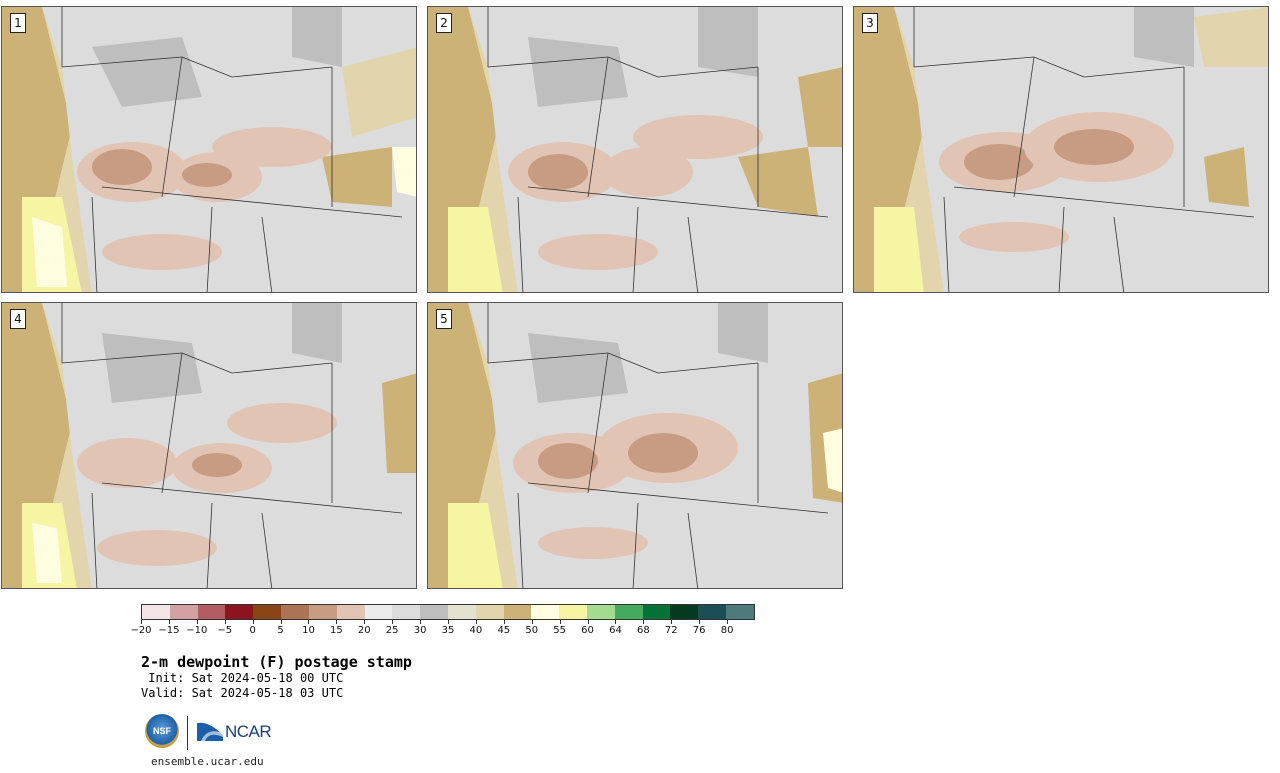 The image size is (1280, 773). What do you see at coordinates (870, 23) in the screenshot?
I see `panel-number-label: 3` at bounding box center [870, 23].